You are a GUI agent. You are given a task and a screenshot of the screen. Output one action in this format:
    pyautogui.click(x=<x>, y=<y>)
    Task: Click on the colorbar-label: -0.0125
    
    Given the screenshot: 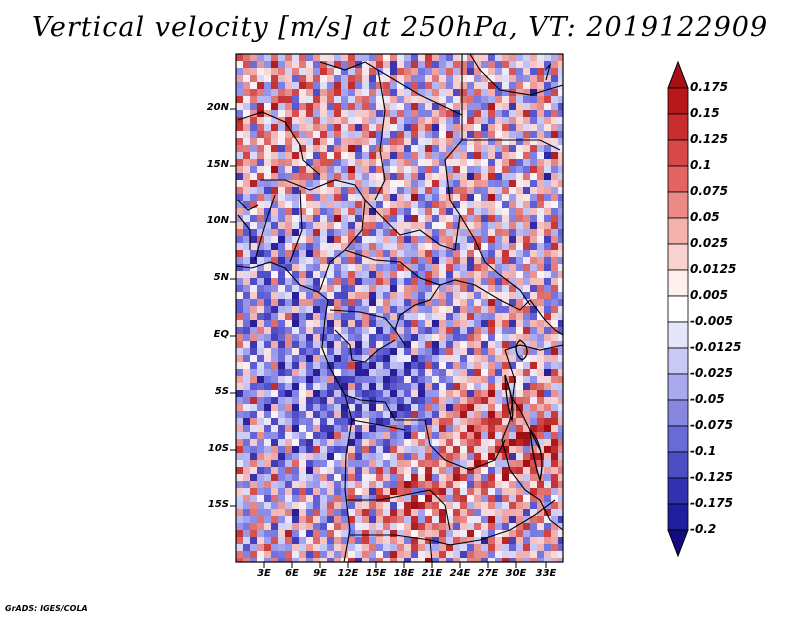 What is the action you would take?
    pyautogui.click(x=716, y=347)
    